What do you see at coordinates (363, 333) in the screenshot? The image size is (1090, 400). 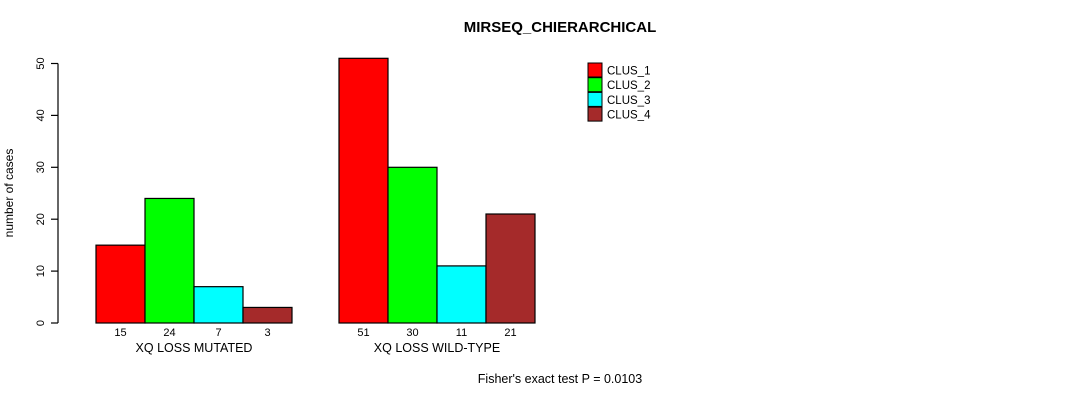 I see `bar-value-label: 51` at bounding box center [363, 333].